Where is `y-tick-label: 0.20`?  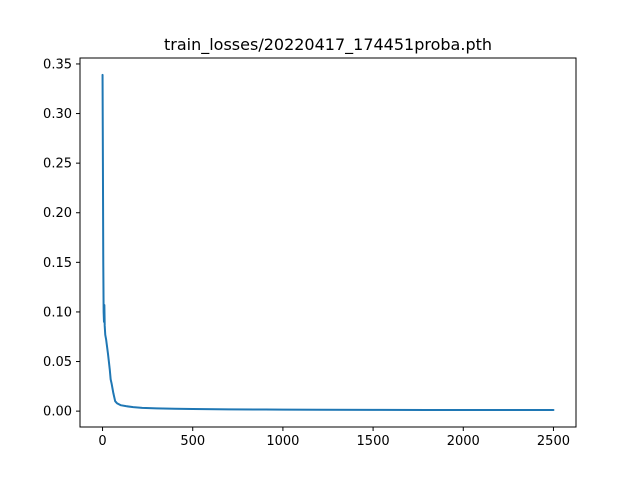
y-tick-label: 0.20 is located at coordinates (57, 213).